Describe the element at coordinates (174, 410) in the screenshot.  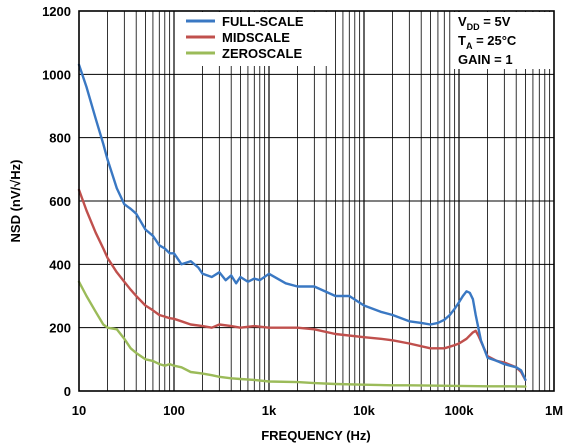
I see `x-tick-label: 100` at that location.